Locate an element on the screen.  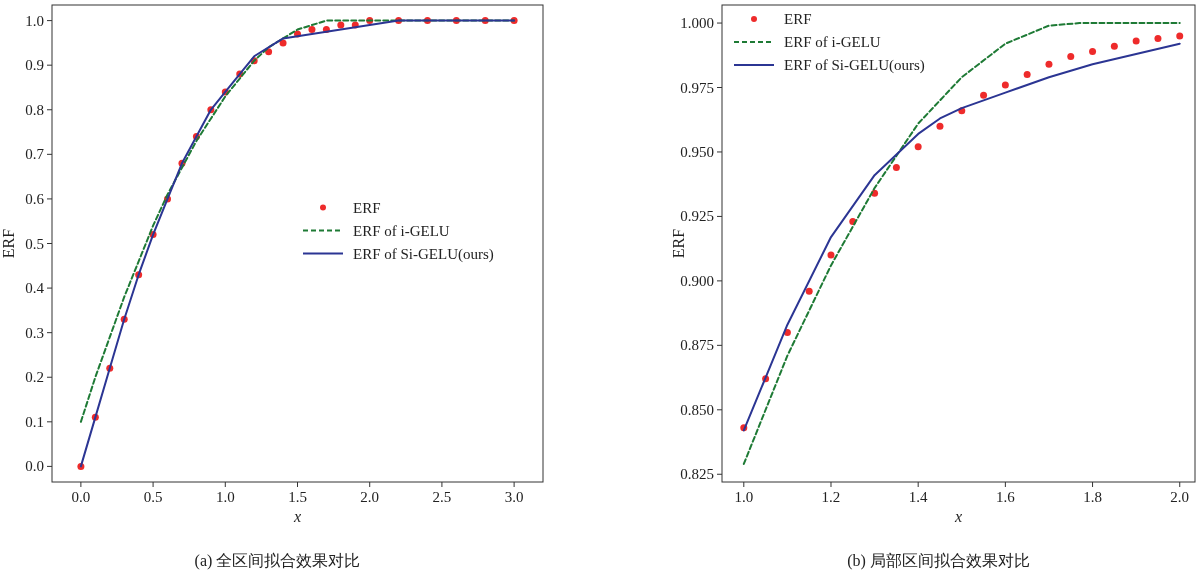
y-tick-label: 0.7 is located at coordinates (35, 154).